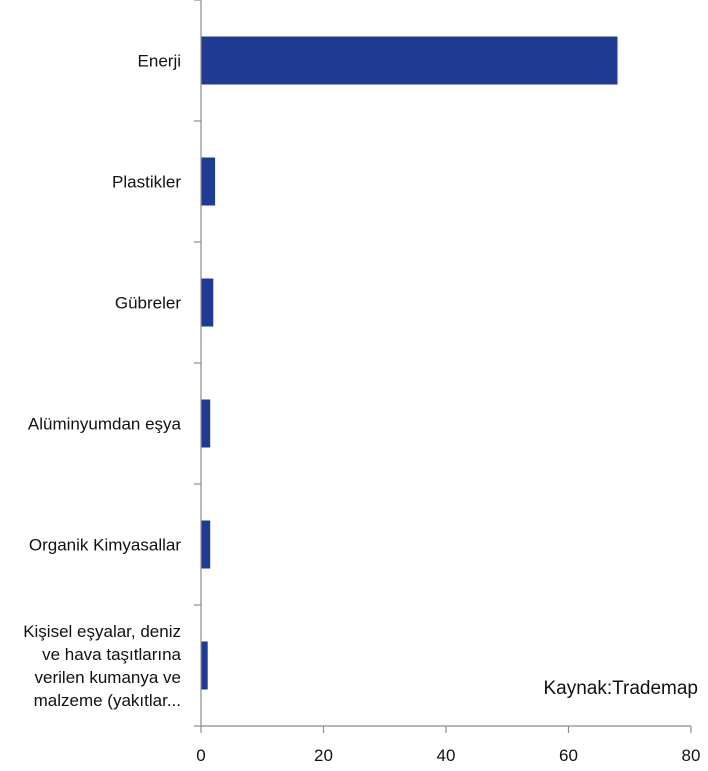 This screenshot has height=771, width=708. I want to click on x-tick-labels: 0 20 40 60 80, so click(448, 755).